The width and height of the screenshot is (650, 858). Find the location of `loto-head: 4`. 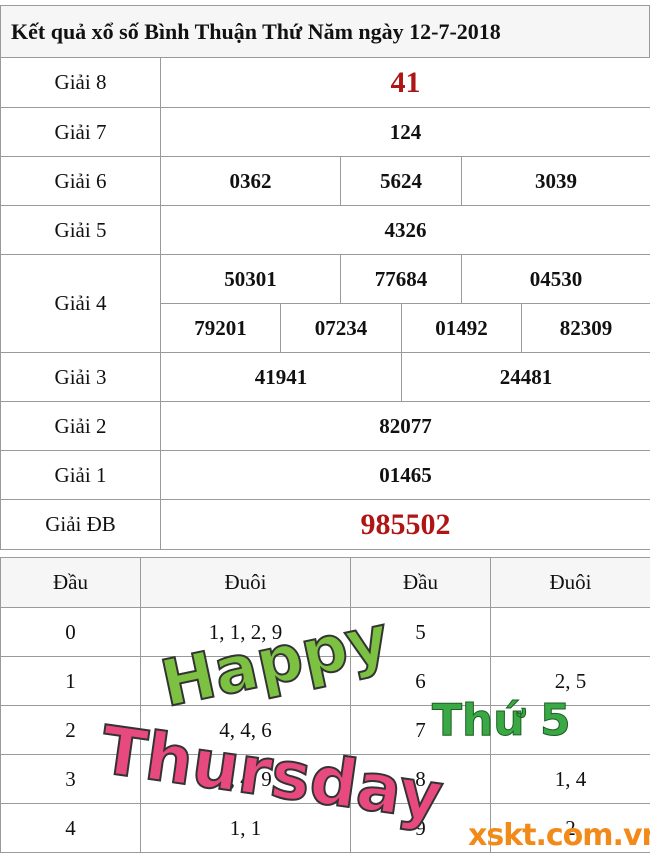

loto-head: 4 is located at coordinates (70, 828).